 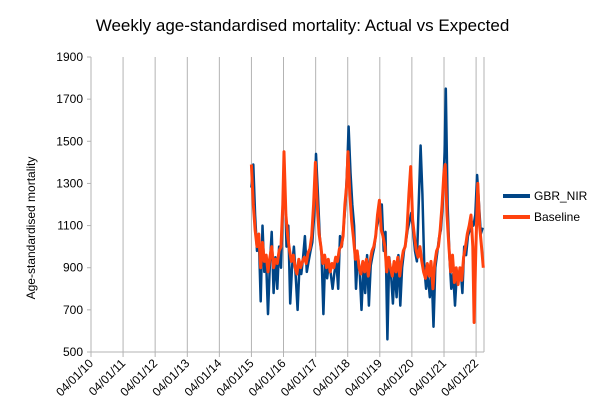 I want to click on y-tick-label: 1900, so click(x=69, y=57).